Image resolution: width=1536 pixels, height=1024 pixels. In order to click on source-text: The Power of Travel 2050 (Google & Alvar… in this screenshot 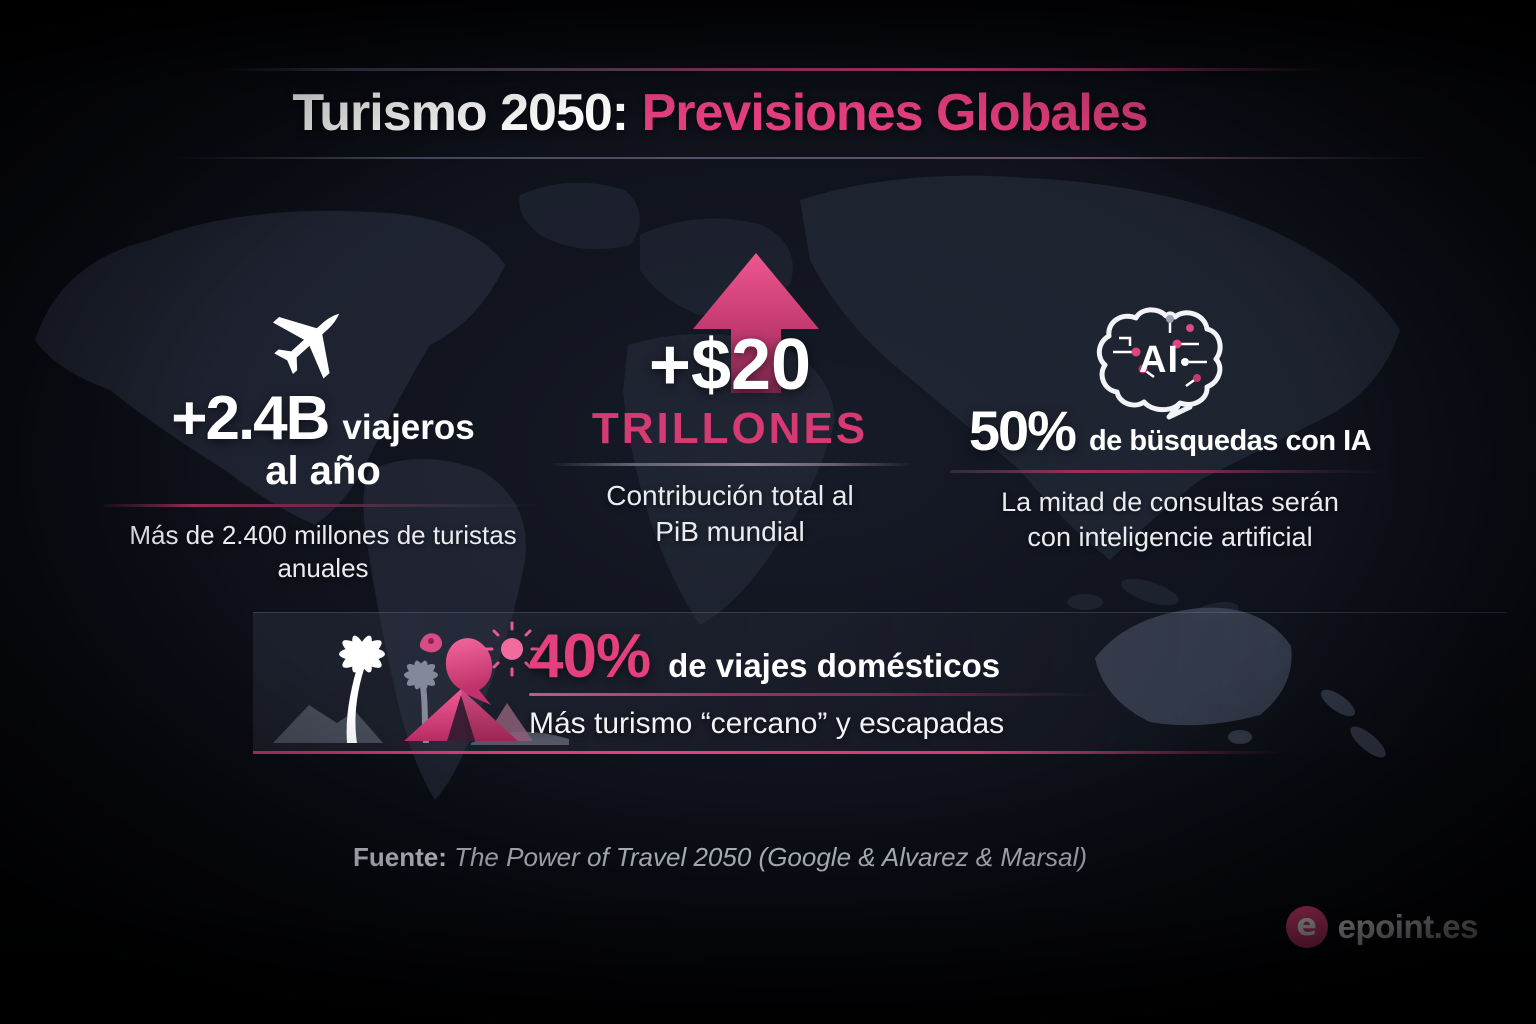, I will do `click(767, 857)`.